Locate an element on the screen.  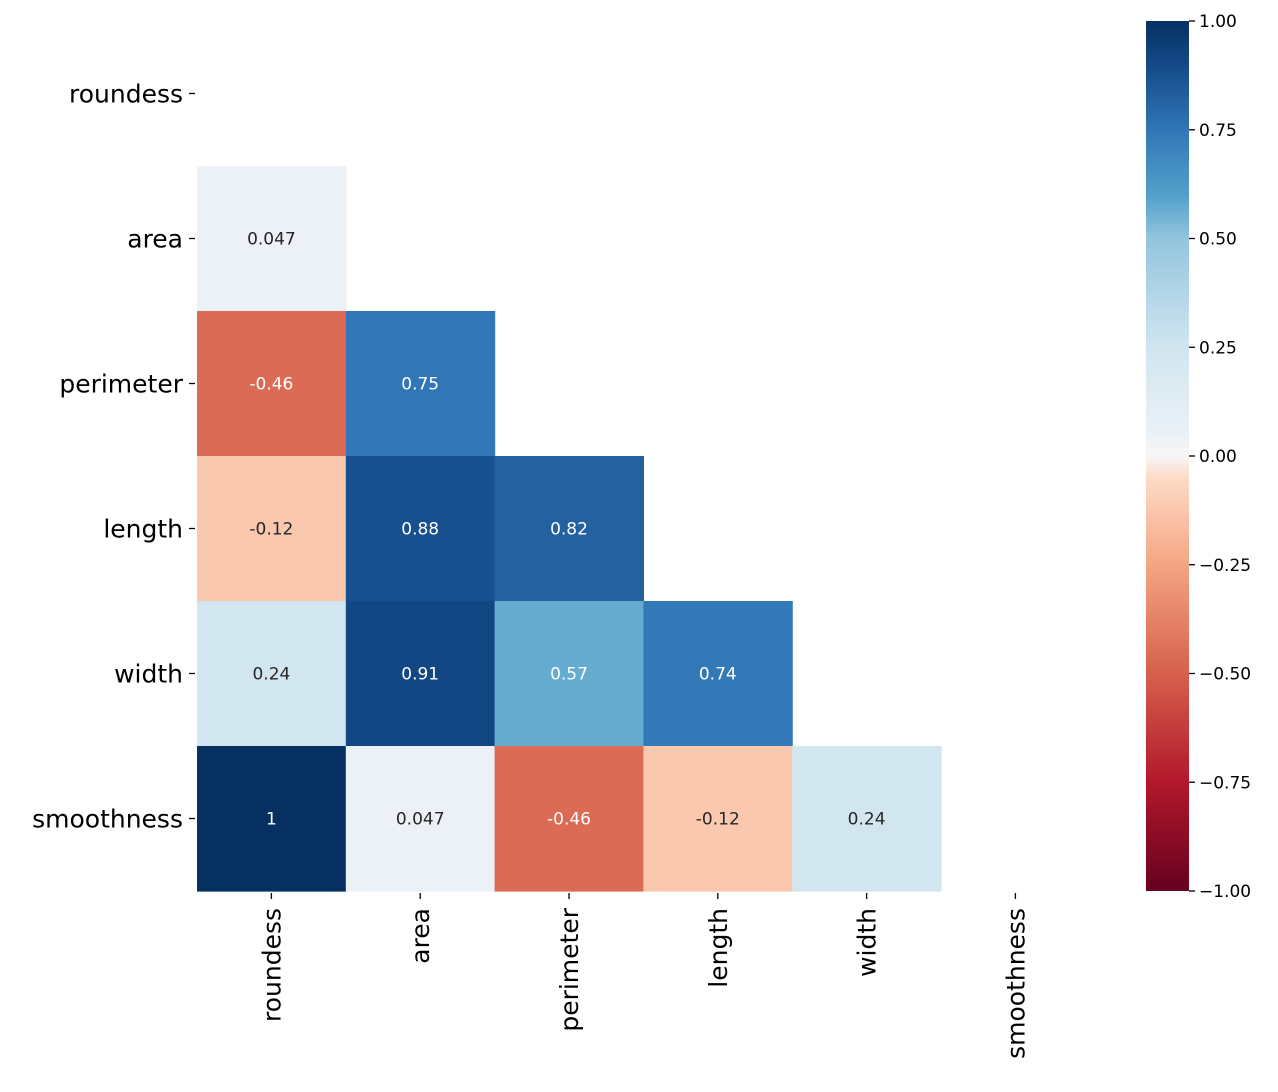
heatmap-cell-width-area is located at coordinates (420, 674).